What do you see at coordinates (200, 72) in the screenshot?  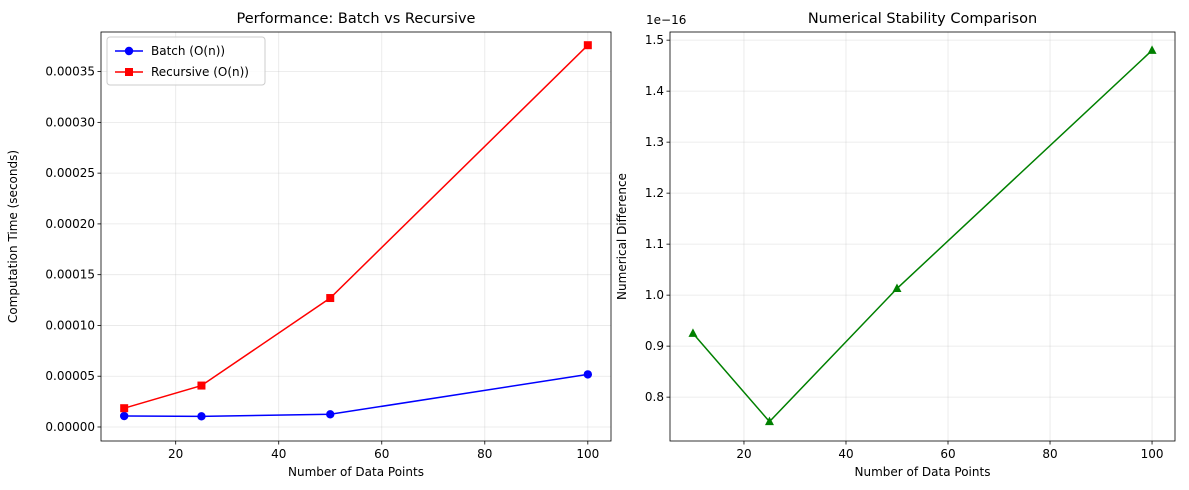 I see `legend-label: Recursive (O(n))` at bounding box center [200, 72].